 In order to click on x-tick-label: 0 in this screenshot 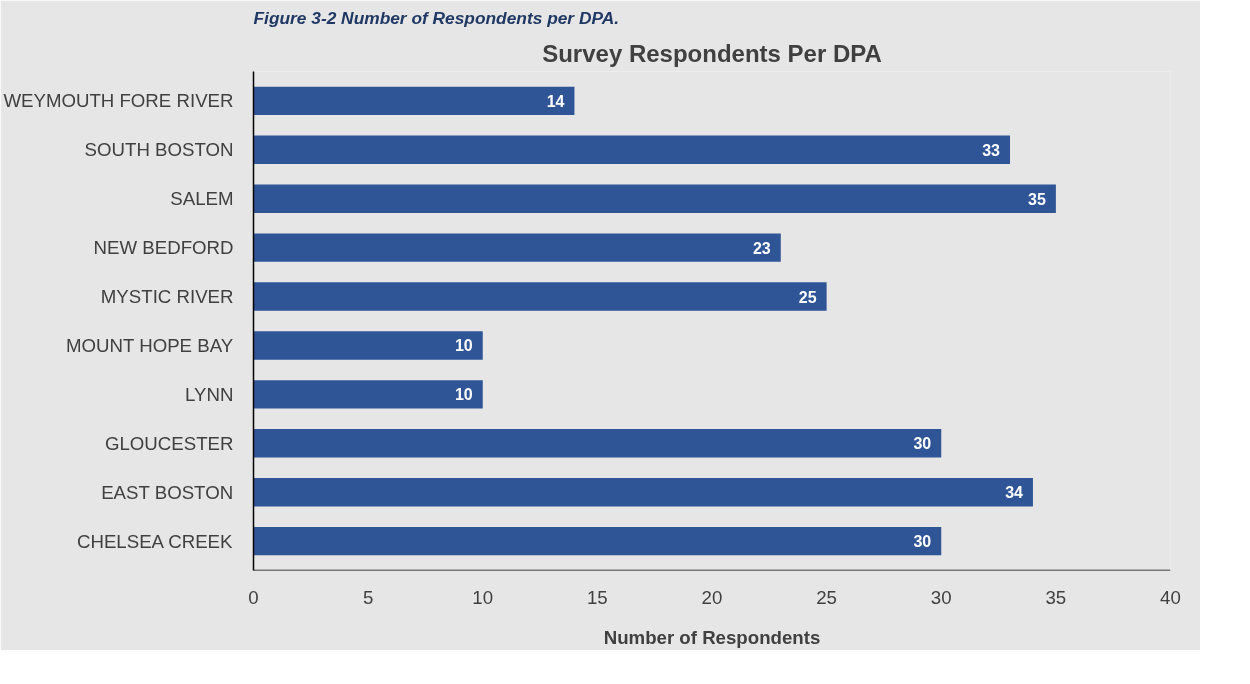, I will do `click(253, 597)`.